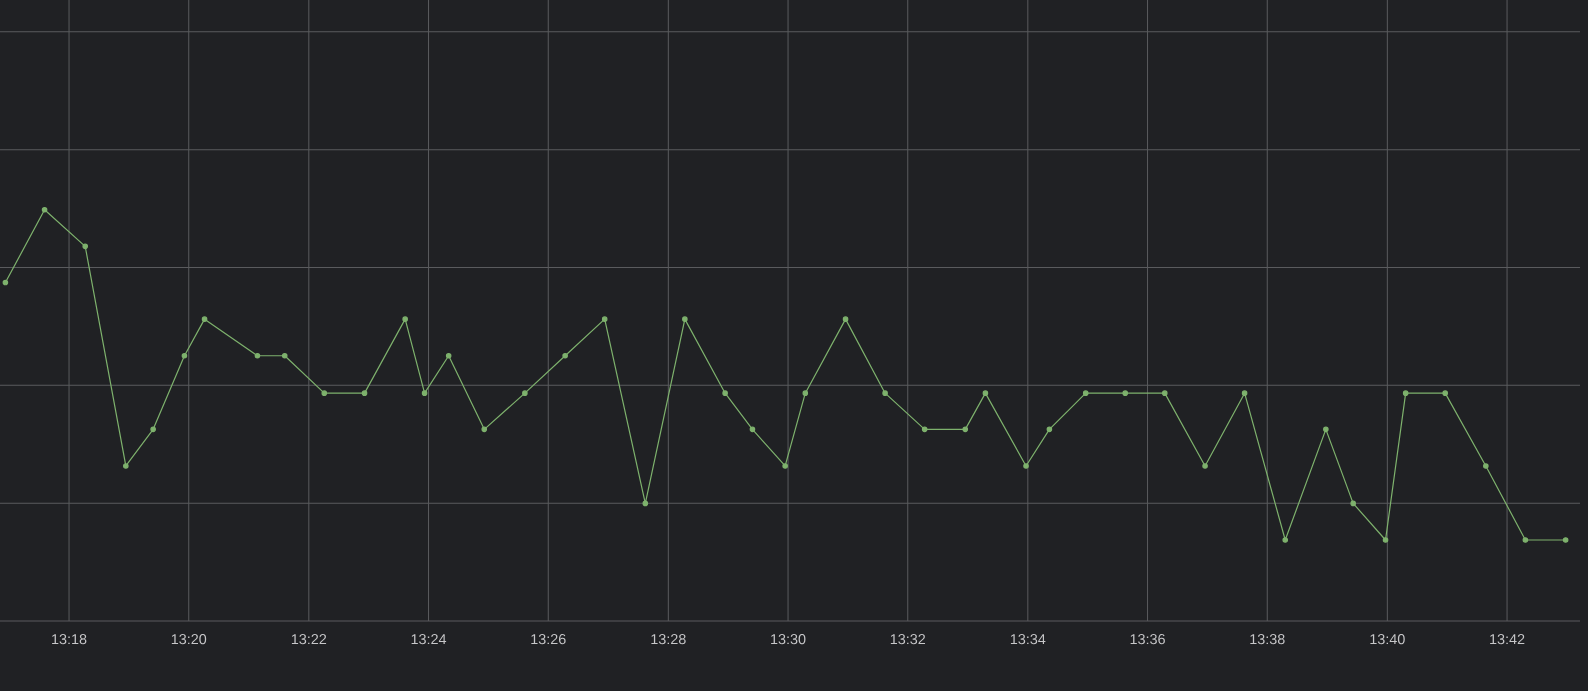 The width and height of the screenshot is (1588, 691). I want to click on x-tick-label: 13:42, so click(1507, 639).